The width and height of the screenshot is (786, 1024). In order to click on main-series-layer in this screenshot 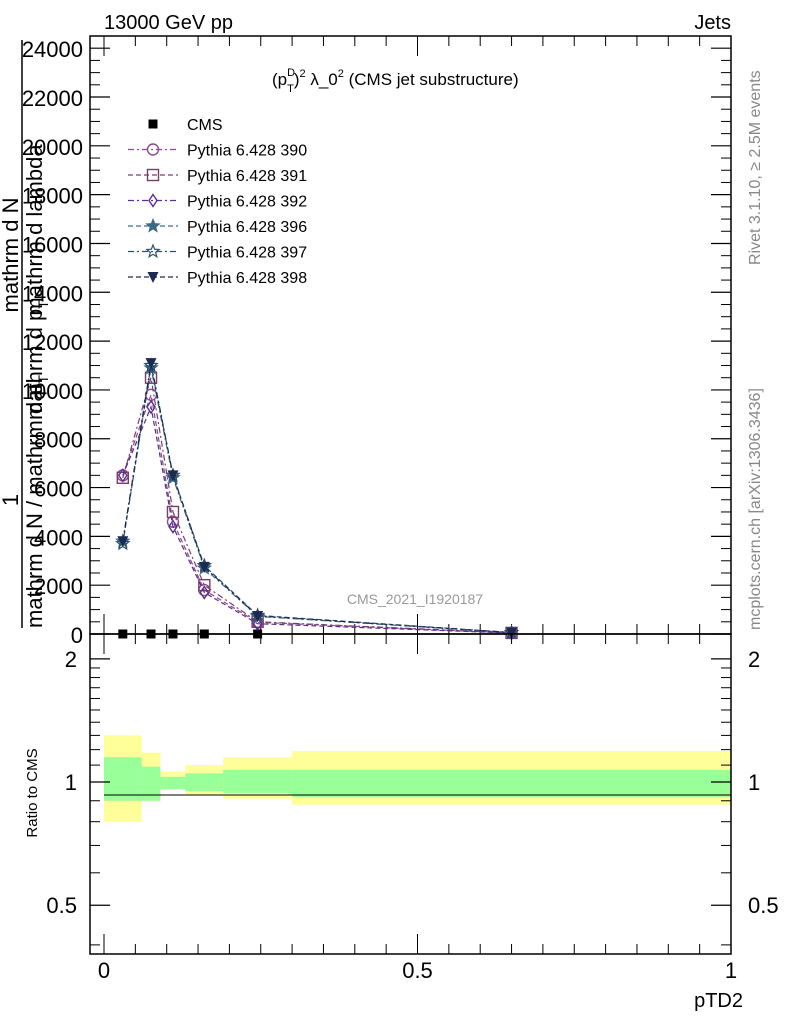, I will do `click(317, 499)`.